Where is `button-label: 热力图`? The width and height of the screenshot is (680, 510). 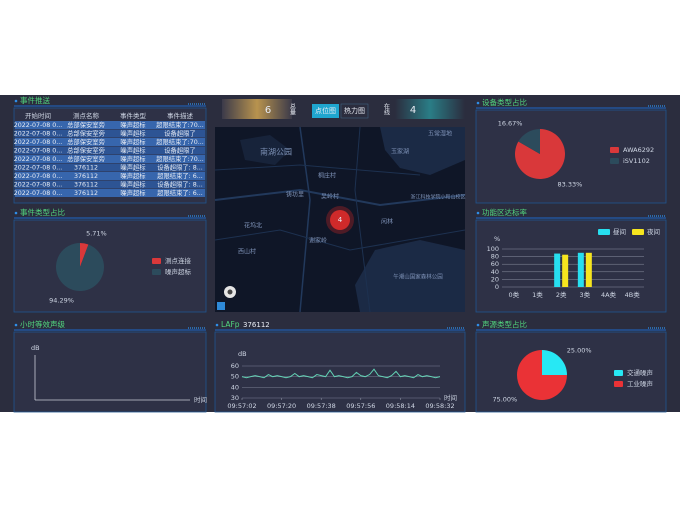
button-label: 热力图 is located at coordinates (354, 110).